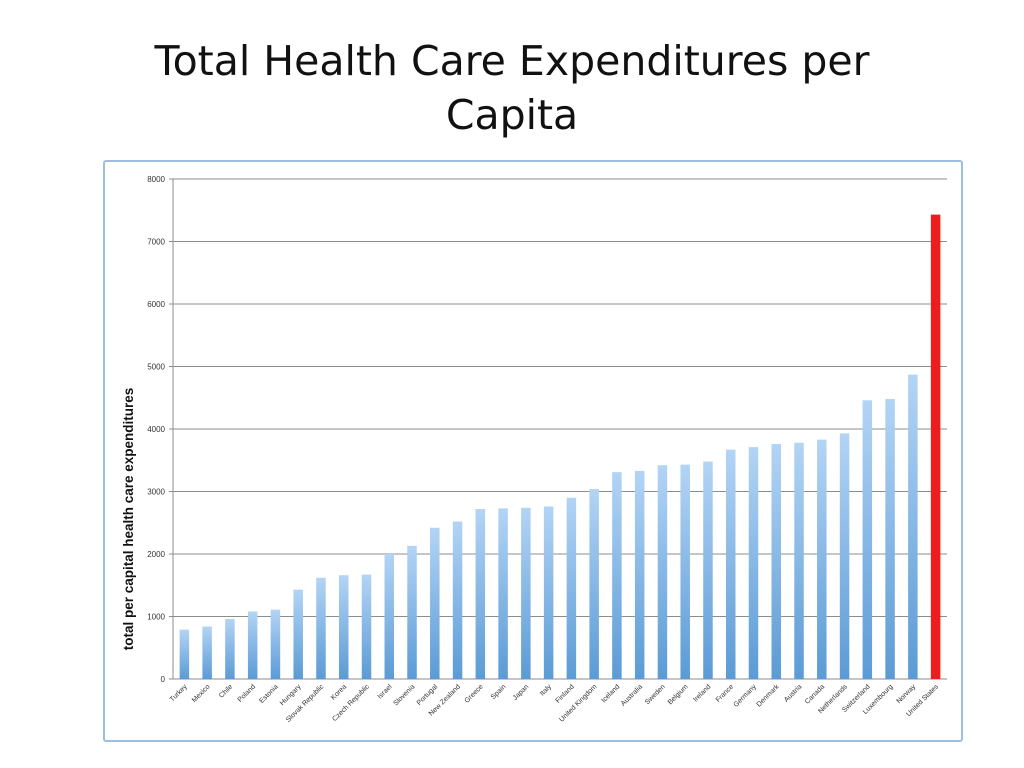 The height and width of the screenshot is (768, 1024). Describe the element at coordinates (546, 690) in the screenshot. I see `x-category-label: Italy` at that location.